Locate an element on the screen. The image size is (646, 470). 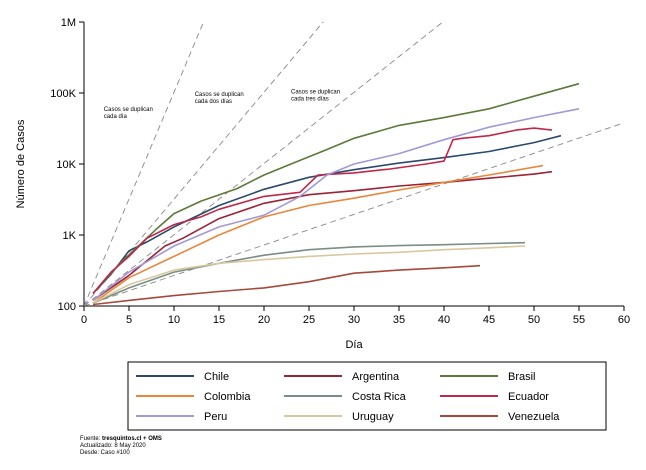
x-tick-label: 15 is located at coordinates (219, 320).